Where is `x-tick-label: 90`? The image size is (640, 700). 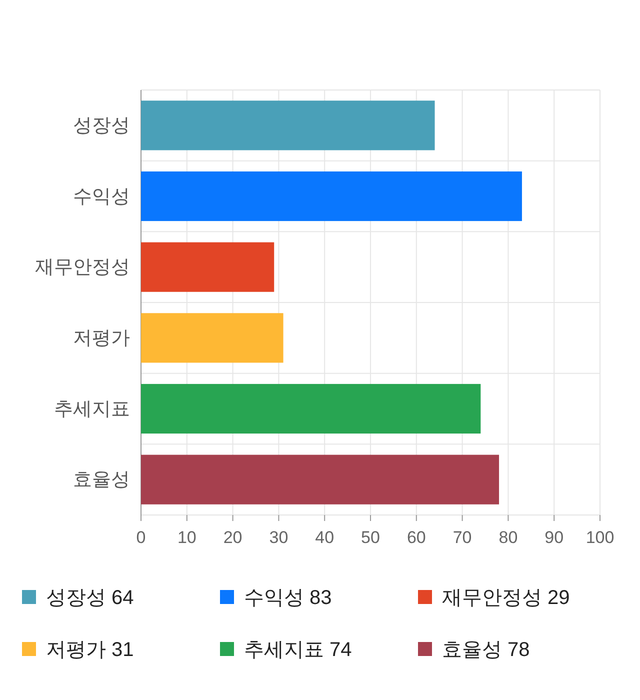 x-tick-label: 90 is located at coordinates (554, 537).